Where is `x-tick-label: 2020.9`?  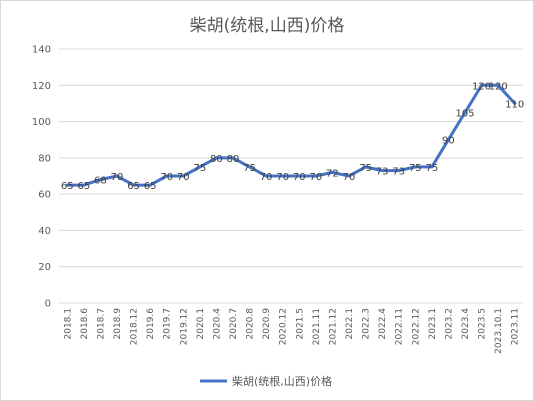 x-tick-label: 2020.9 is located at coordinates (267, 324).